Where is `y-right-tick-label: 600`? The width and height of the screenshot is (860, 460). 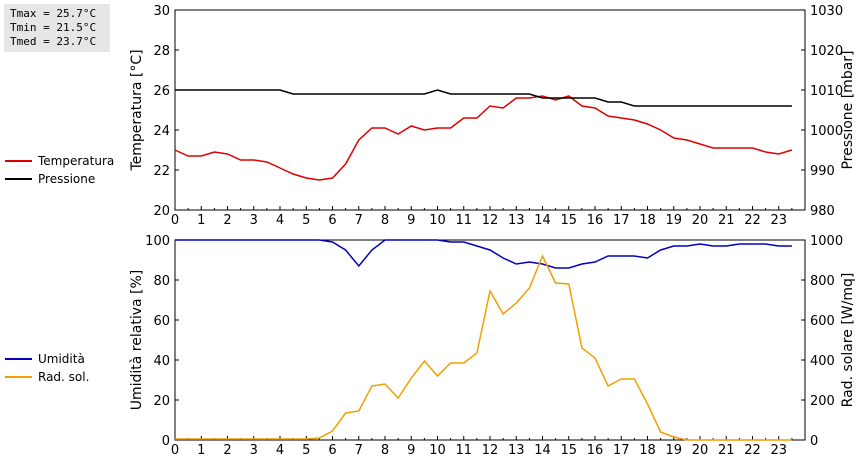 y-right-tick-label: 600 is located at coordinates (822, 321).